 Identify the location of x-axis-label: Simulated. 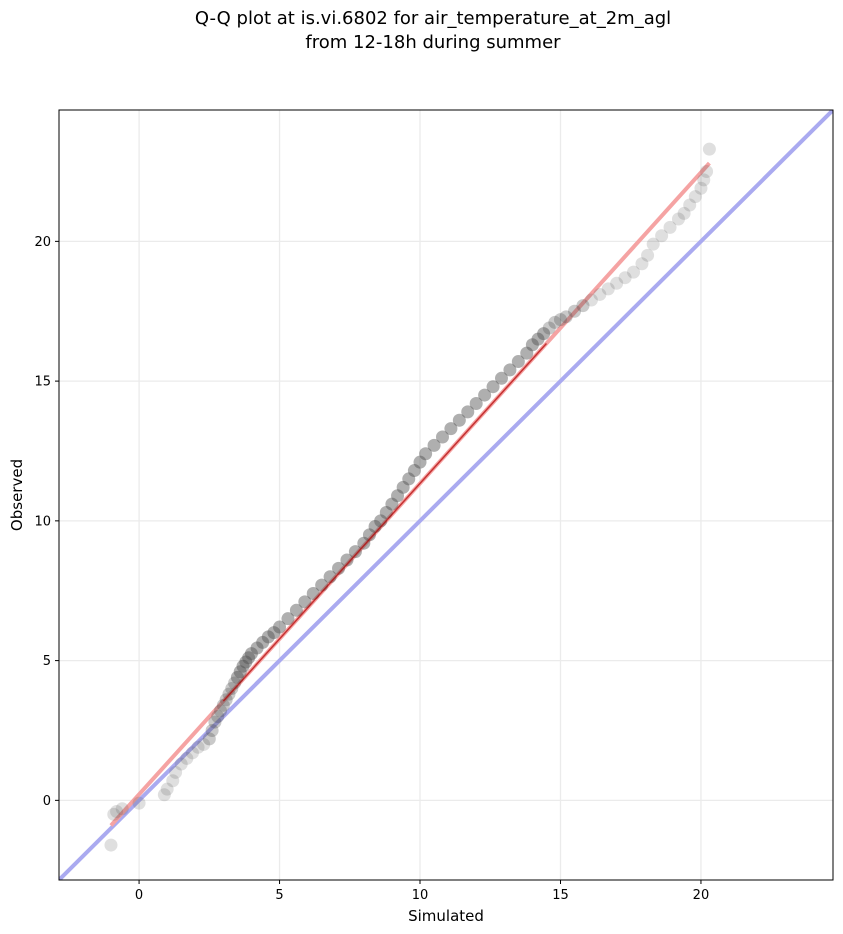
(446, 916).